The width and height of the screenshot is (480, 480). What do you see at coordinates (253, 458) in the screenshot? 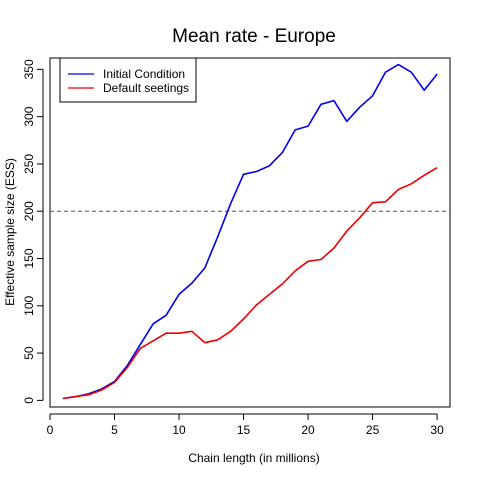
I see `x-axis-label: Chain length (in millions)` at bounding box center [253, 458].